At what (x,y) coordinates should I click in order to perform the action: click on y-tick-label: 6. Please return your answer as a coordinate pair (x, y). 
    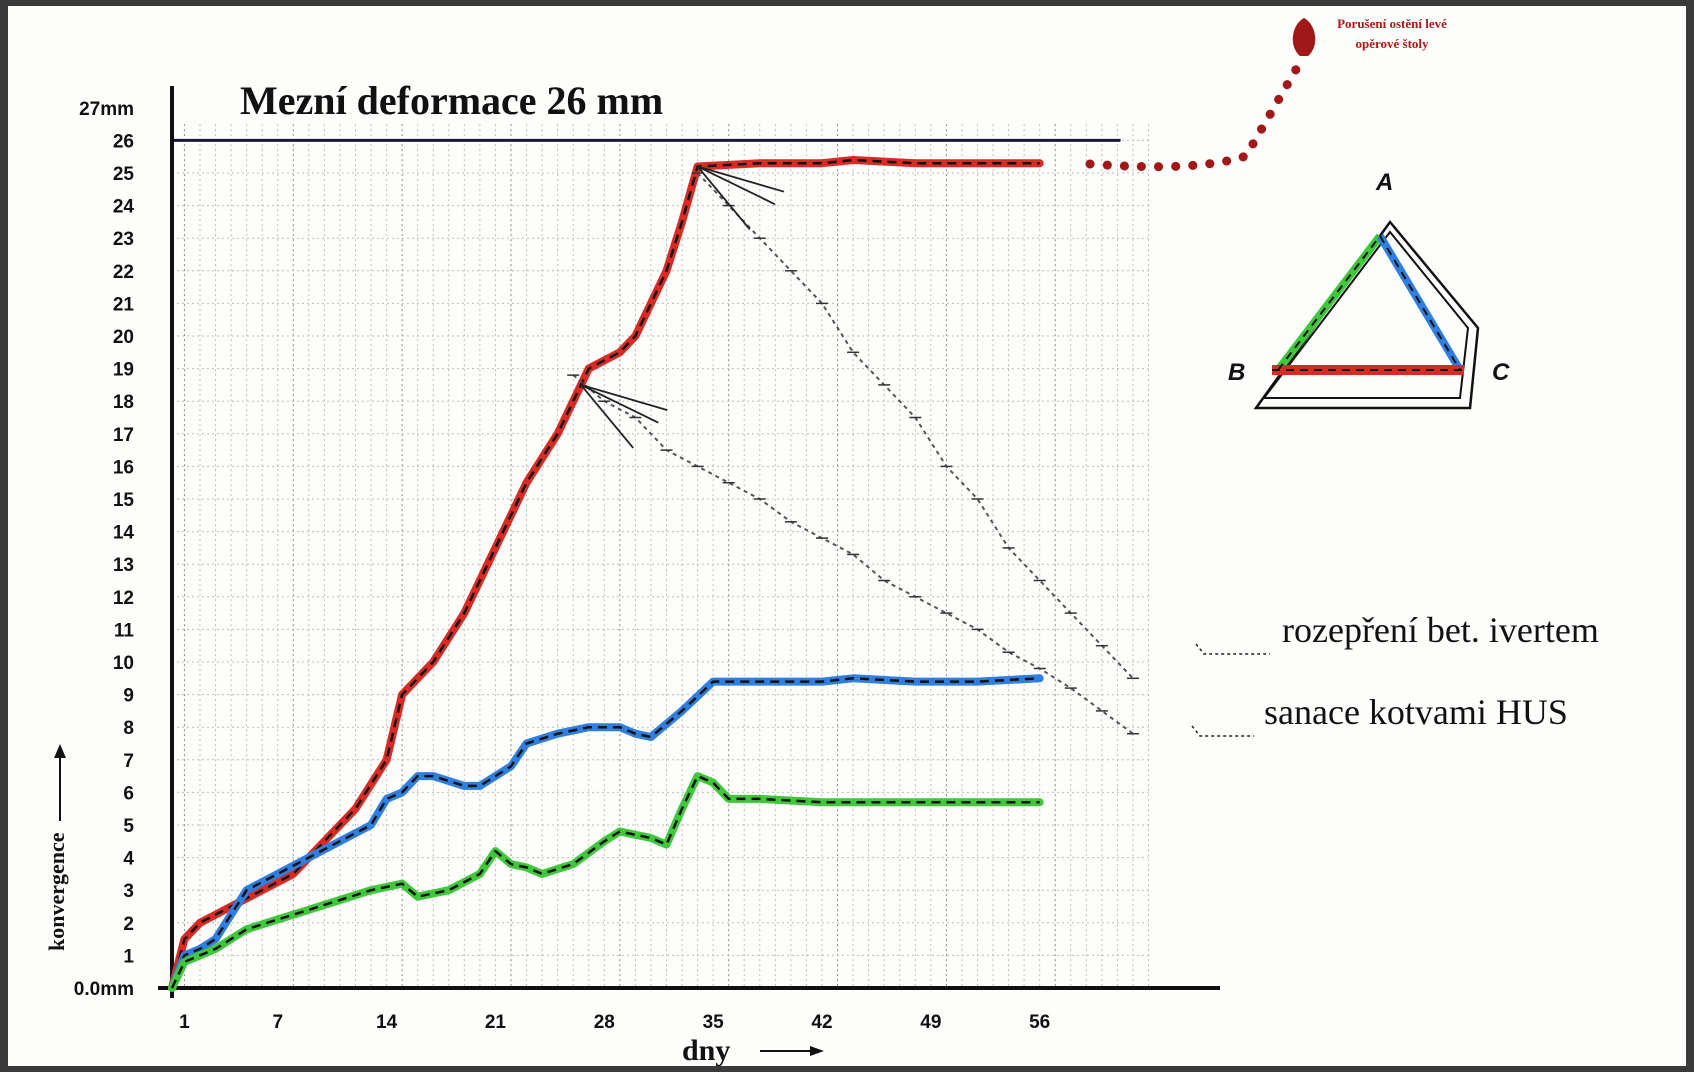
    Looking at the image, I should click on (128, 793).